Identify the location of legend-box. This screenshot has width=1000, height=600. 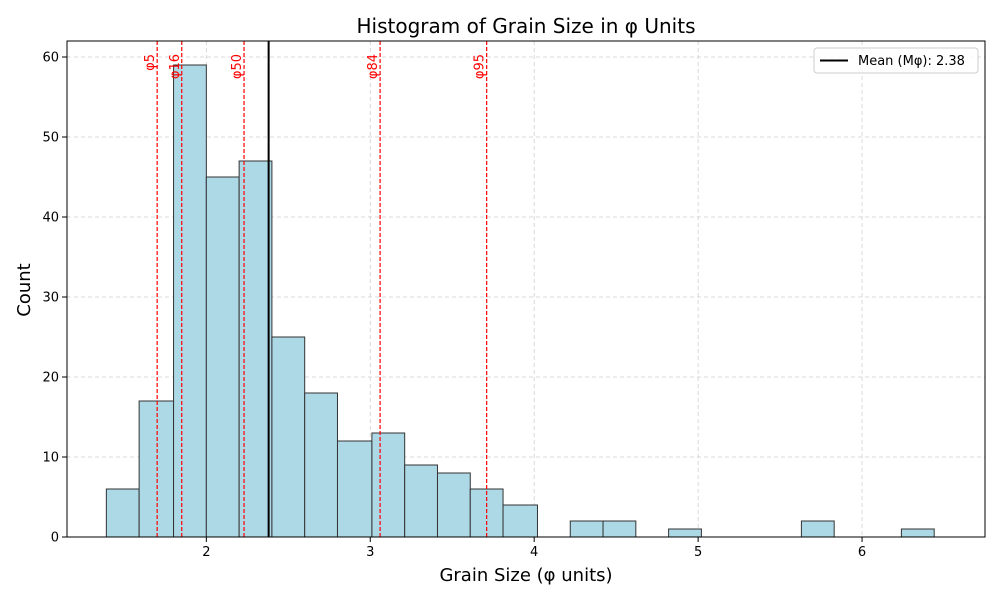
(896, 60).